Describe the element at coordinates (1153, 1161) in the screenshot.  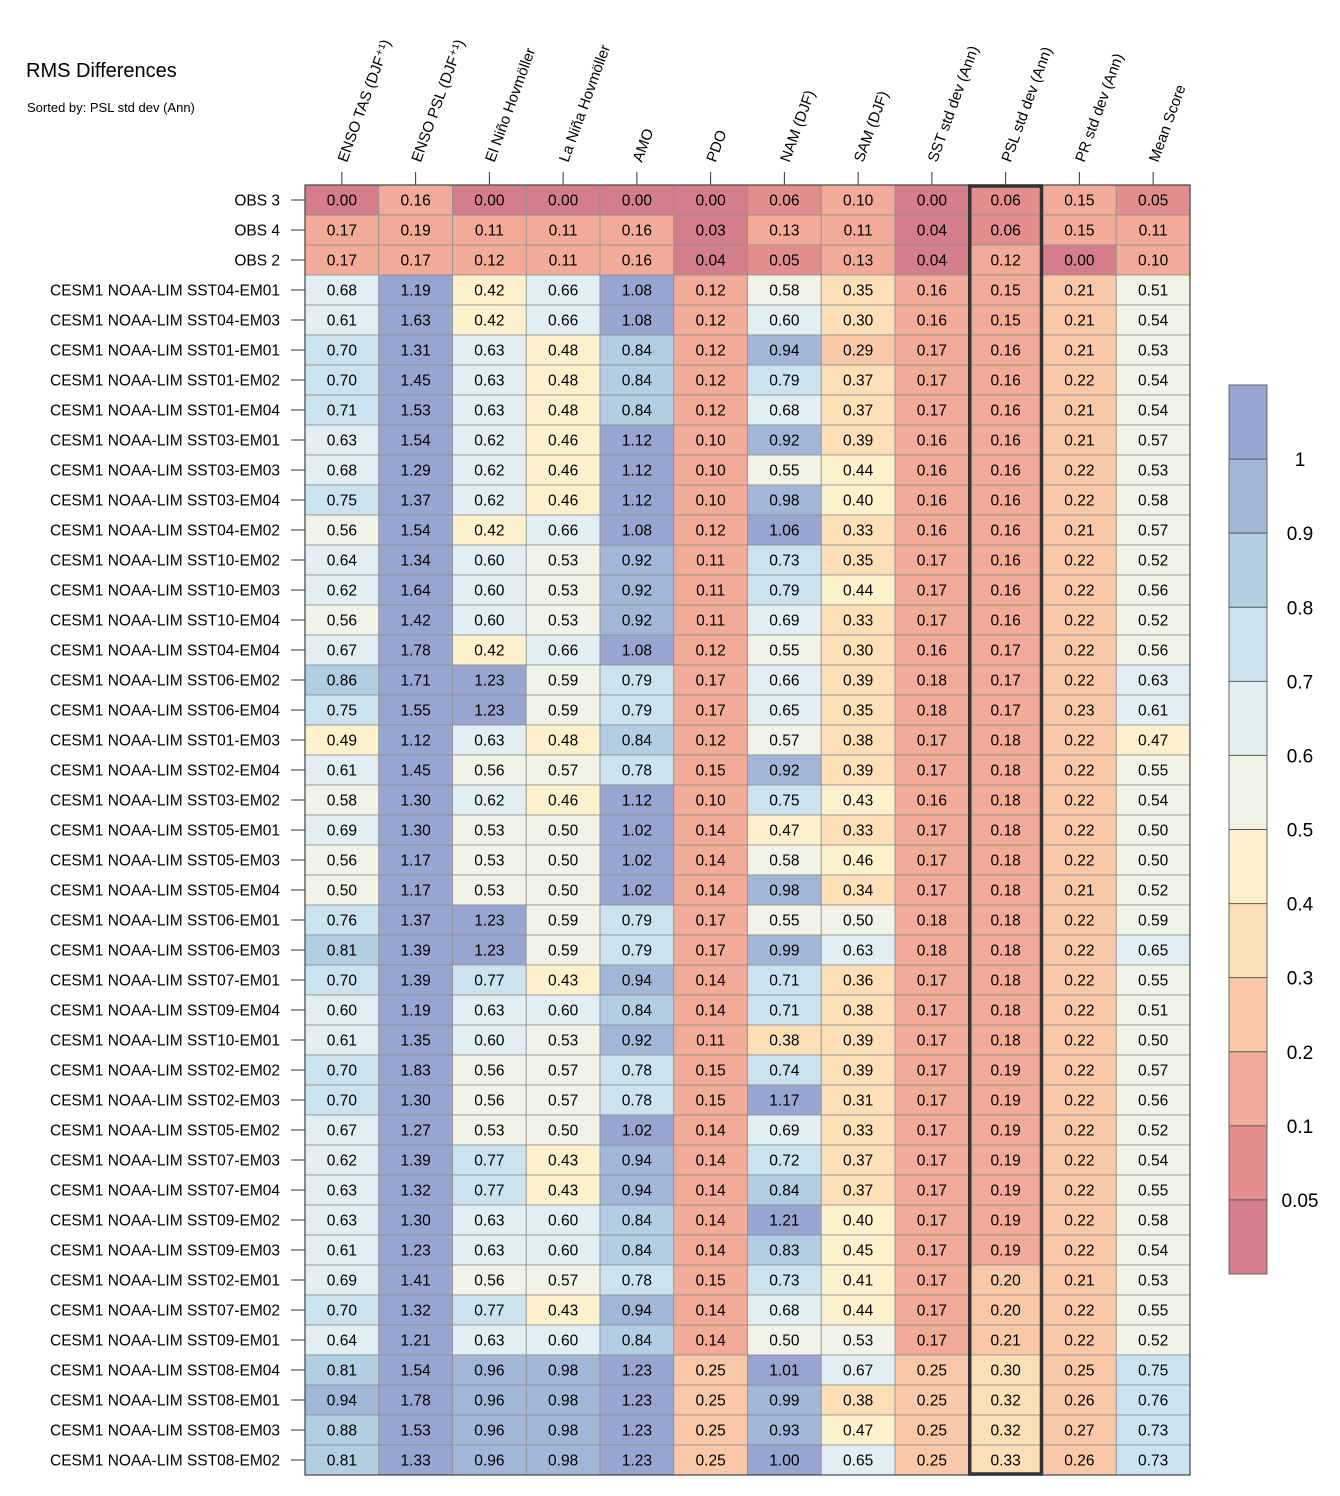
I see `cell-value: 0.54` at that location.